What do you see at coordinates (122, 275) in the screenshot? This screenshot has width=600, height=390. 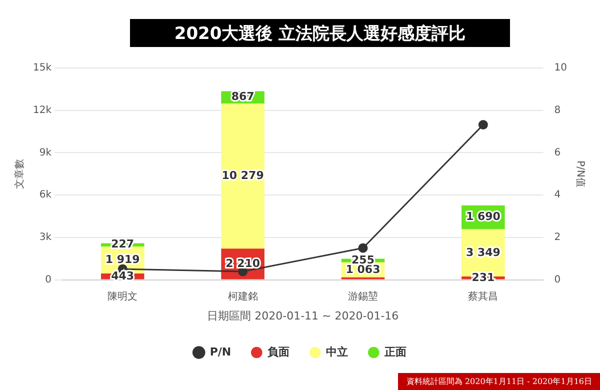 I see `data-label: 443` at bounding box center [122, 275].